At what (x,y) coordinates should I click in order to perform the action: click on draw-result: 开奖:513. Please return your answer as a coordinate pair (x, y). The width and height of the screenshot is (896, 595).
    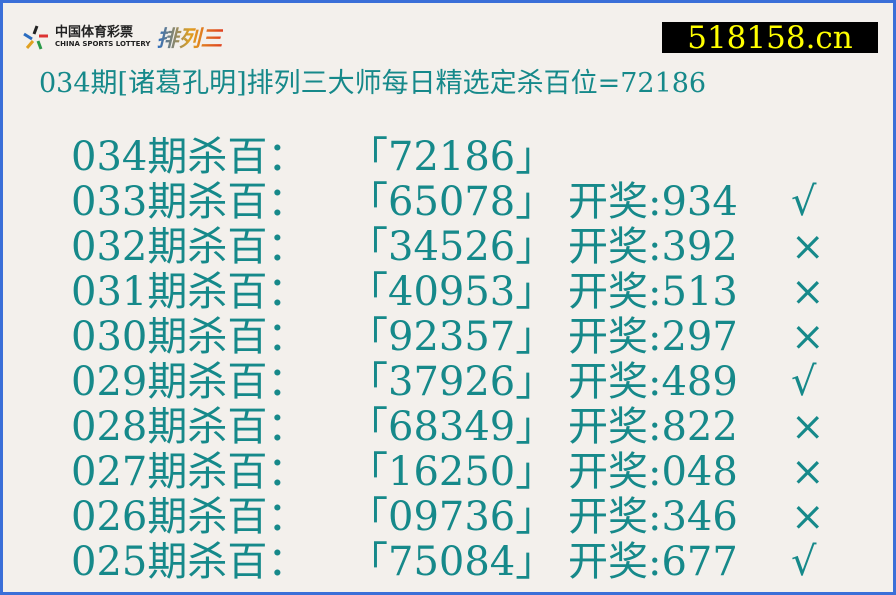
    Looking at the image, I should click on (653, 292).